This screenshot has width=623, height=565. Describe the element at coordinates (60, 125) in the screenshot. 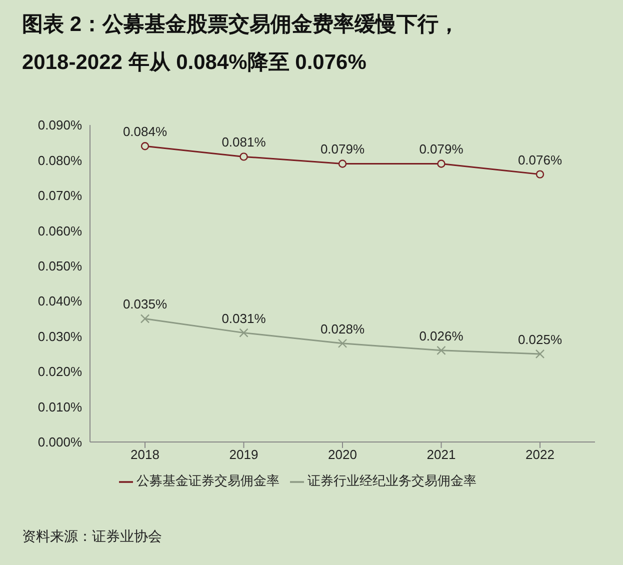

I see `y-tick-label: 0.090%` at that location.